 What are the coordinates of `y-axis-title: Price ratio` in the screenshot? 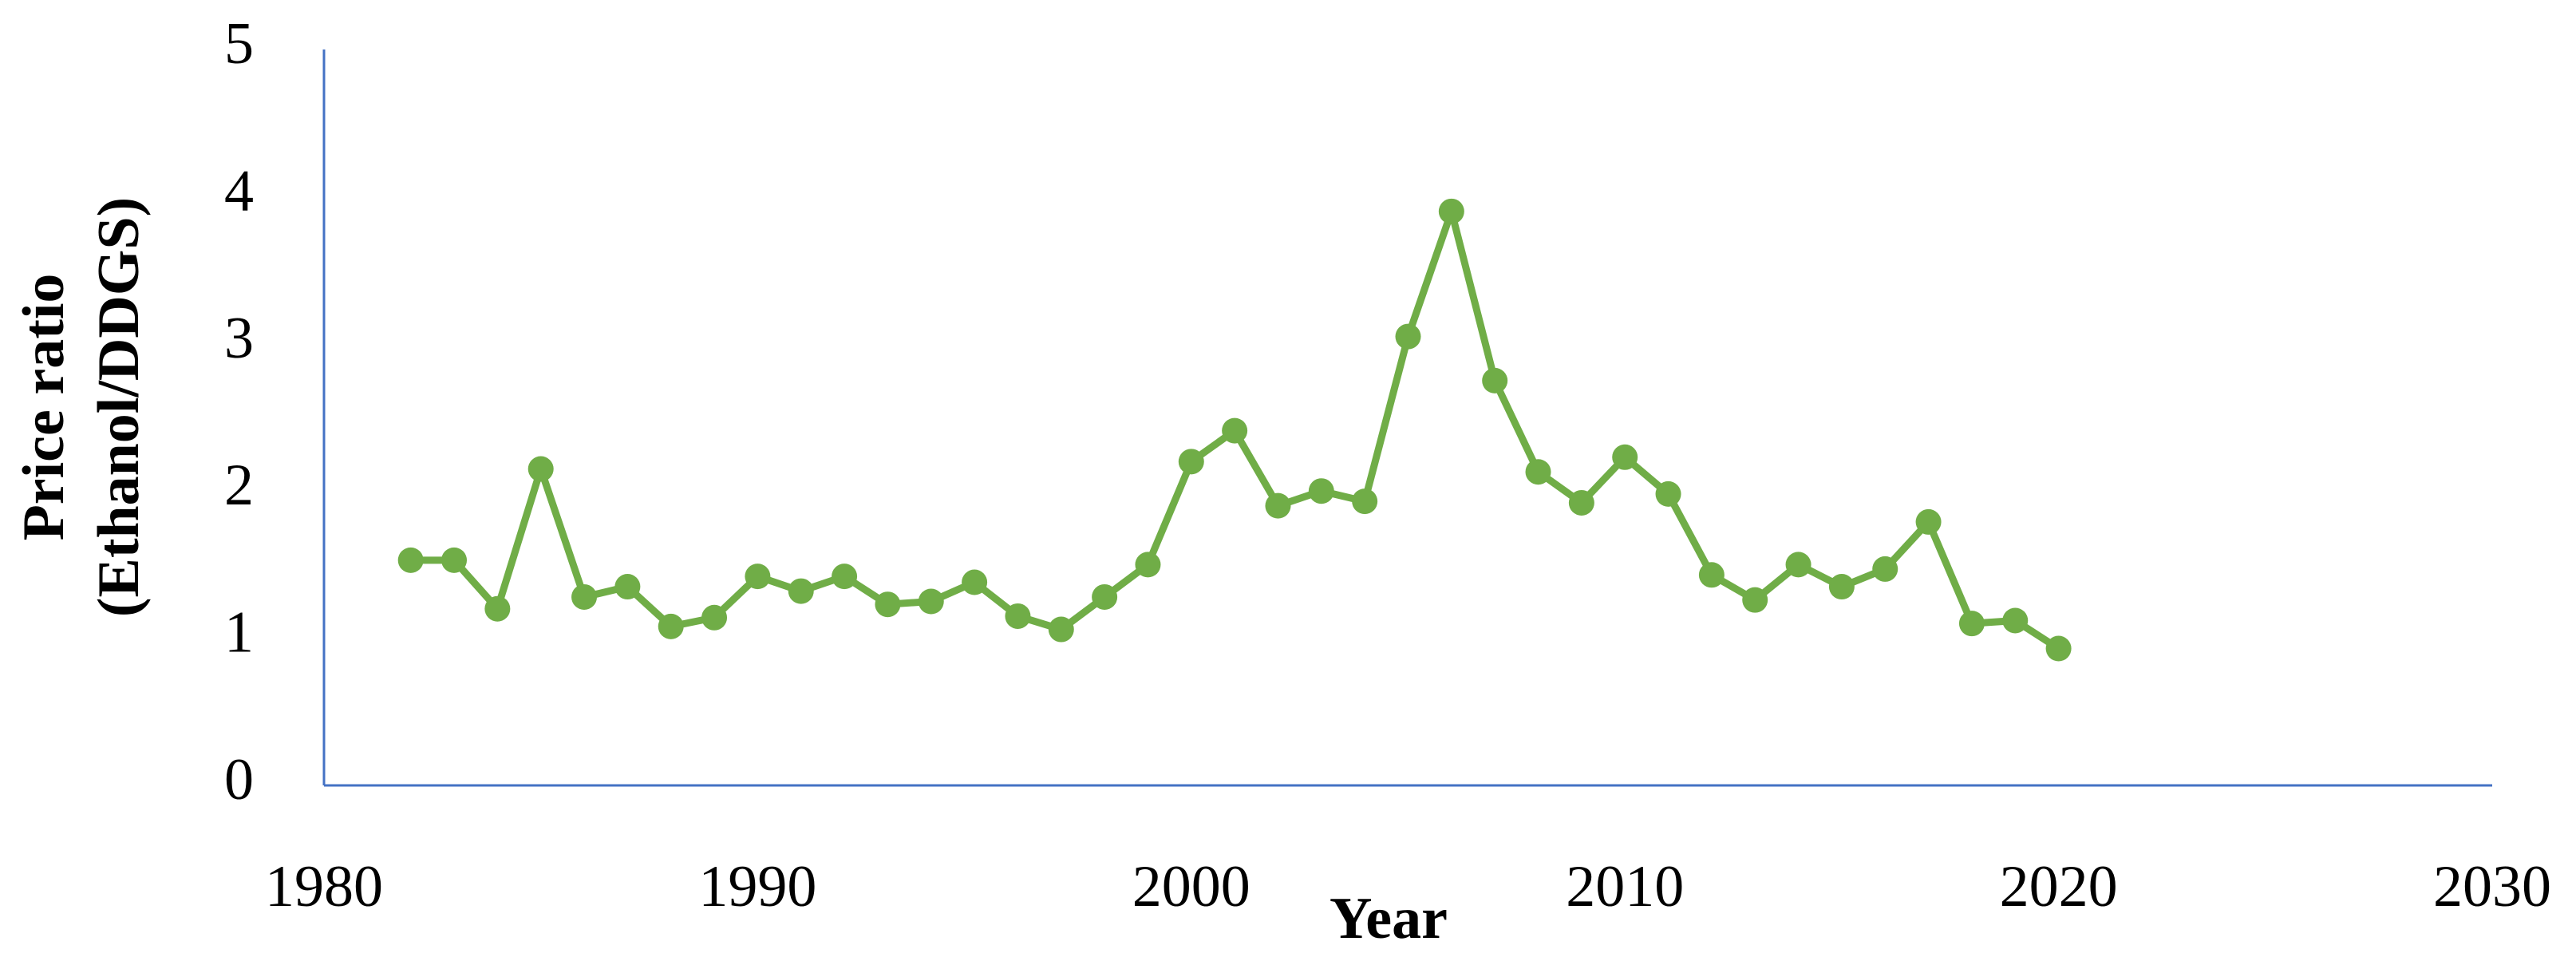 It's located at (44, 407).